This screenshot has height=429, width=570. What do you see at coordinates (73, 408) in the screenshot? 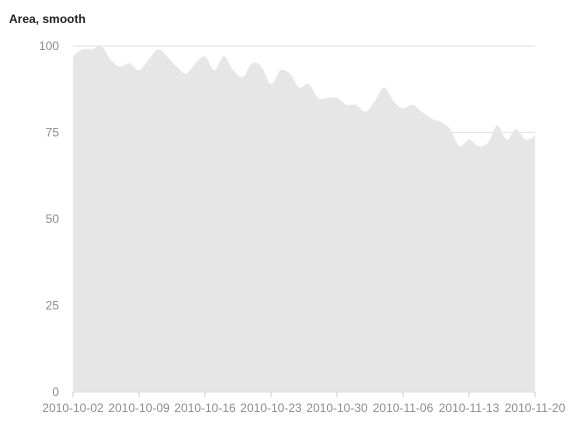
I see `x-tick-label: 2010-10-02` at bounding box center [73, 408].